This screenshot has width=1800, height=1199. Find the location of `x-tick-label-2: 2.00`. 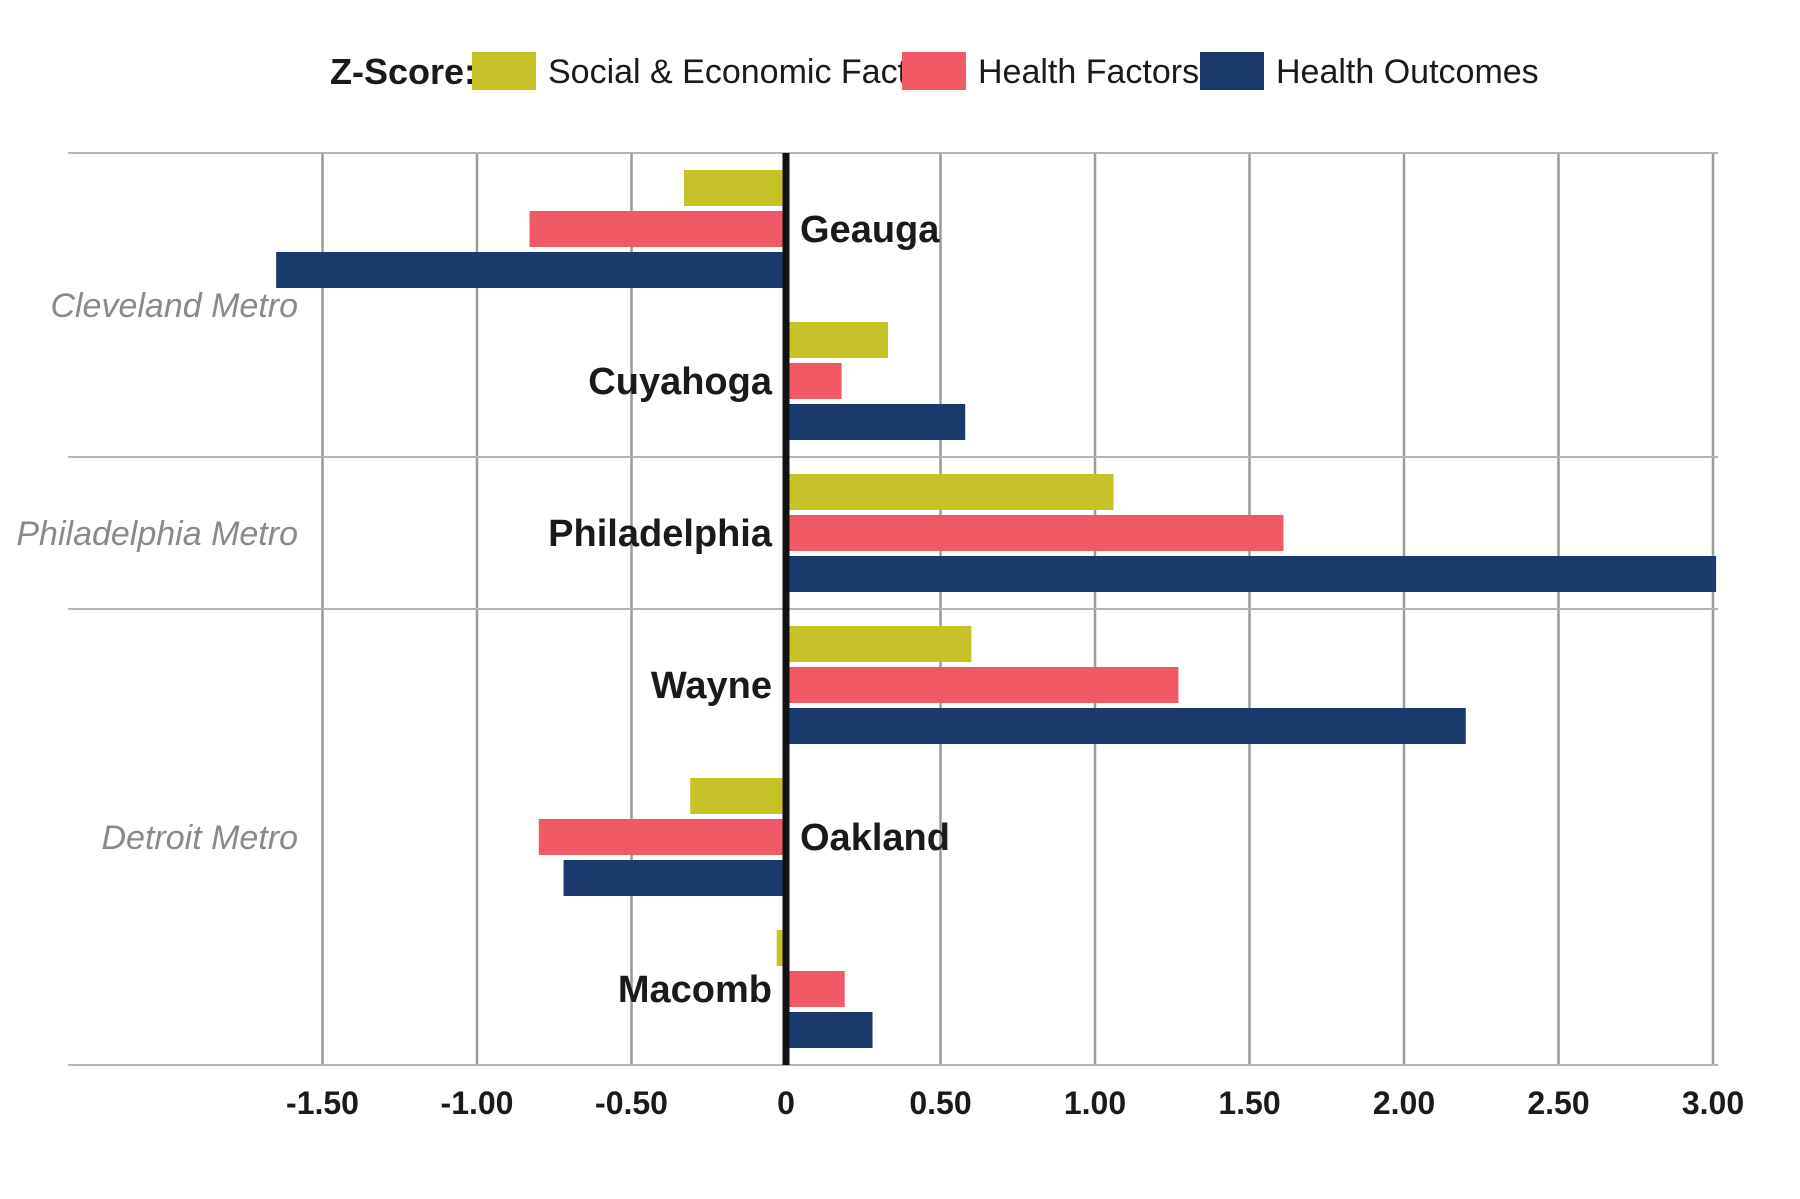

x-tick-label-2: 2.00 is located at coordinates (1404, 1103).